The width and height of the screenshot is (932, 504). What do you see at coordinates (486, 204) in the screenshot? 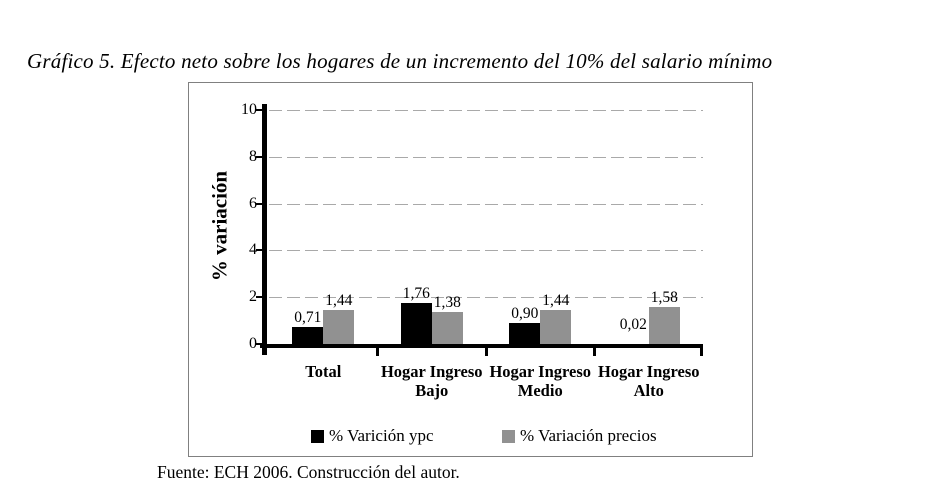
I see `gridline-y6` at bounding box center [486, 204].